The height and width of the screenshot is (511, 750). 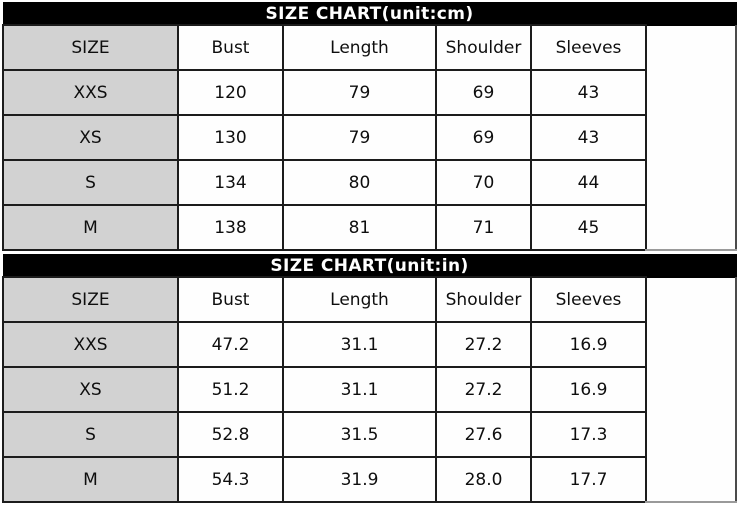 What do you see at coordinates (483, 182) in the screenshot?
I see `table-cell-shoulder: 70` at bounding box center [483, 182].